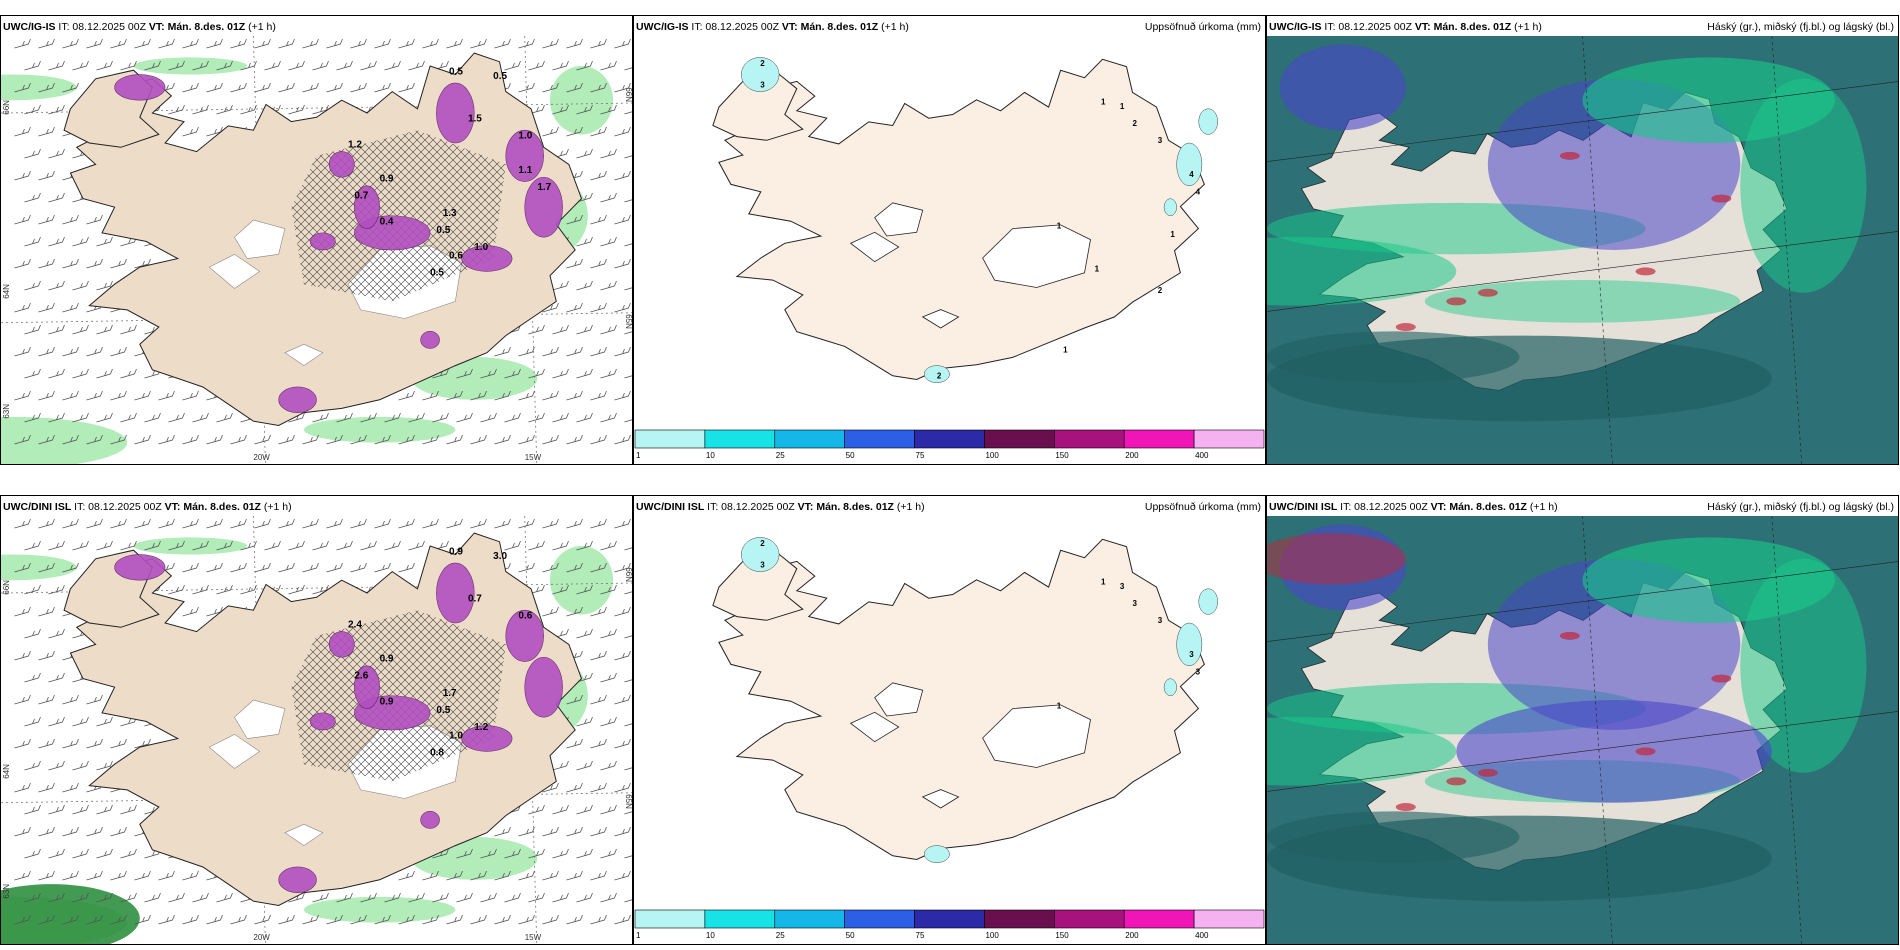 The height and width of the screenshot is (950, 1900). What do you see at coordinates (1191, 654) in the screenshot?
I see `precip-value-label: 3` at bounding box center [1191, 654].